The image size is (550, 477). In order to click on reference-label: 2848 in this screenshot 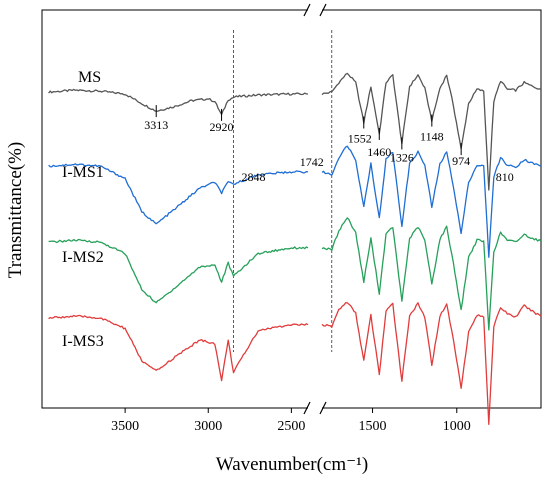, I will do `click(254, 177)`.